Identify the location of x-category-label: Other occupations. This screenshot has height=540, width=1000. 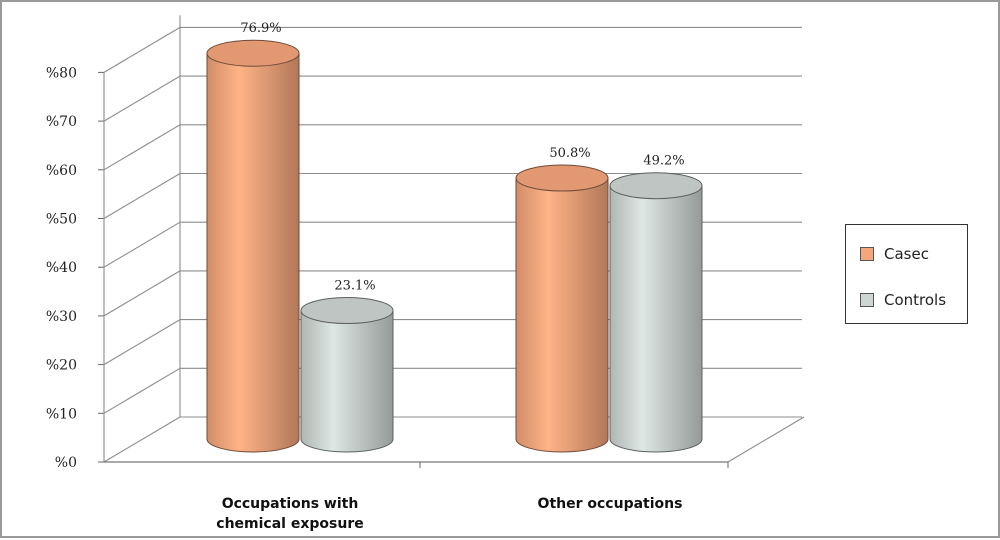
(610, 504).